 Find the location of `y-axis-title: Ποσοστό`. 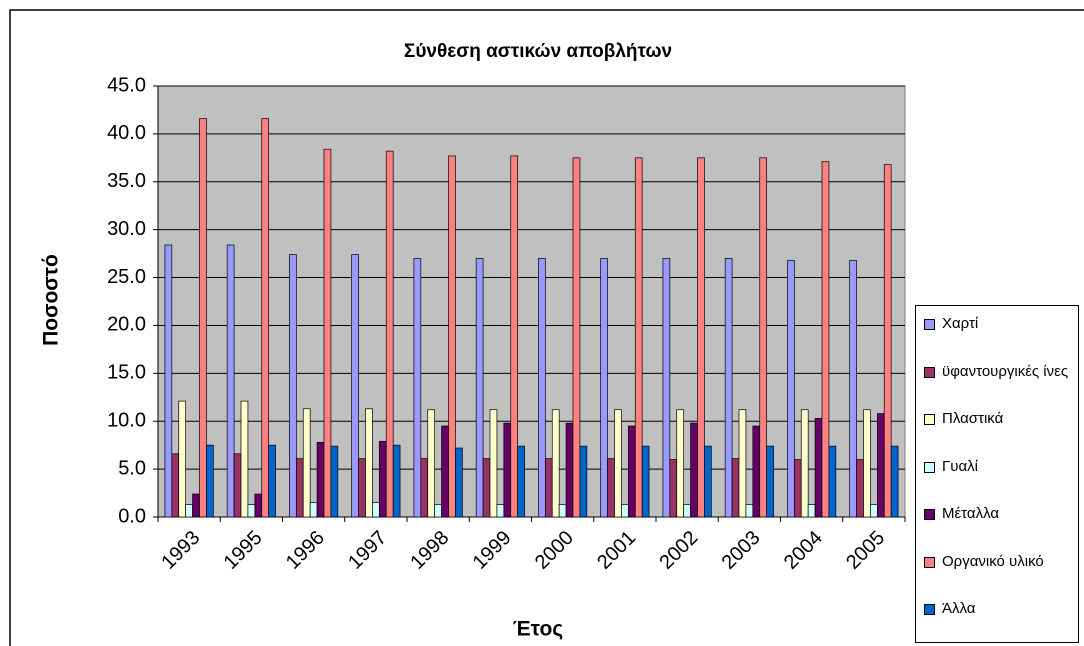

y-axis-title: Ποσοστό is located at coordinates (51, 300).